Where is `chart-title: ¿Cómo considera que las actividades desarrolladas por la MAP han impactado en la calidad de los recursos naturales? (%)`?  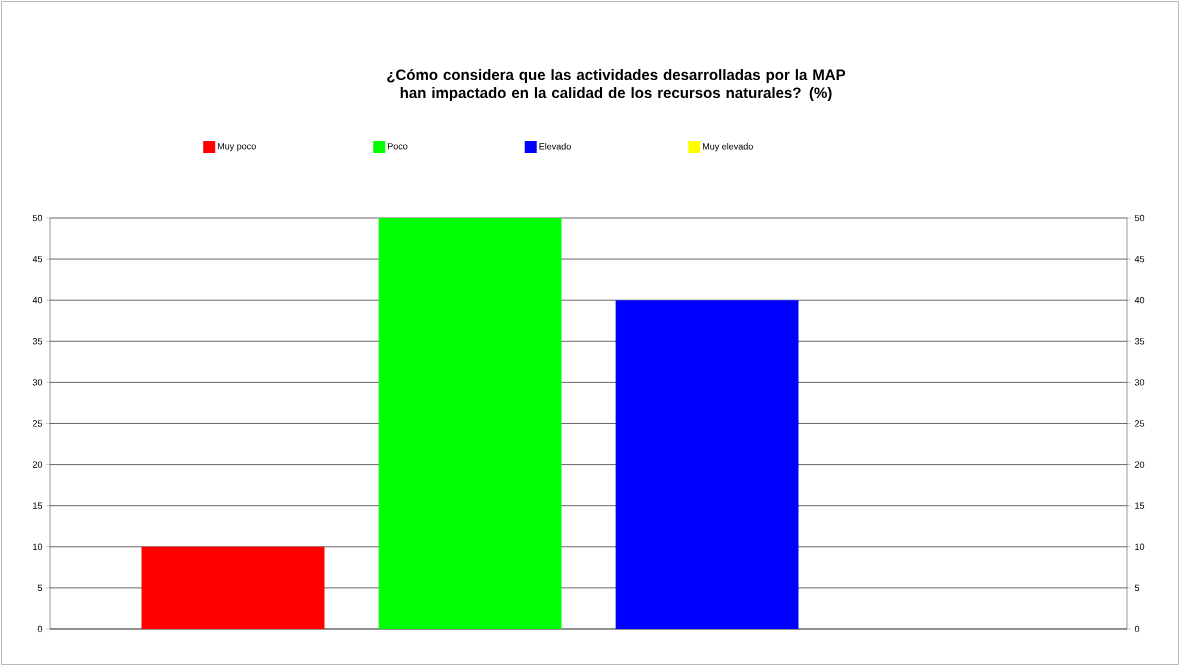
chart-title: ¿Cómo considera que las actividades desarrolladas por la MAP han impactado en la calidad de los recursos naturales? (%) is located at coordinates (616, 85).